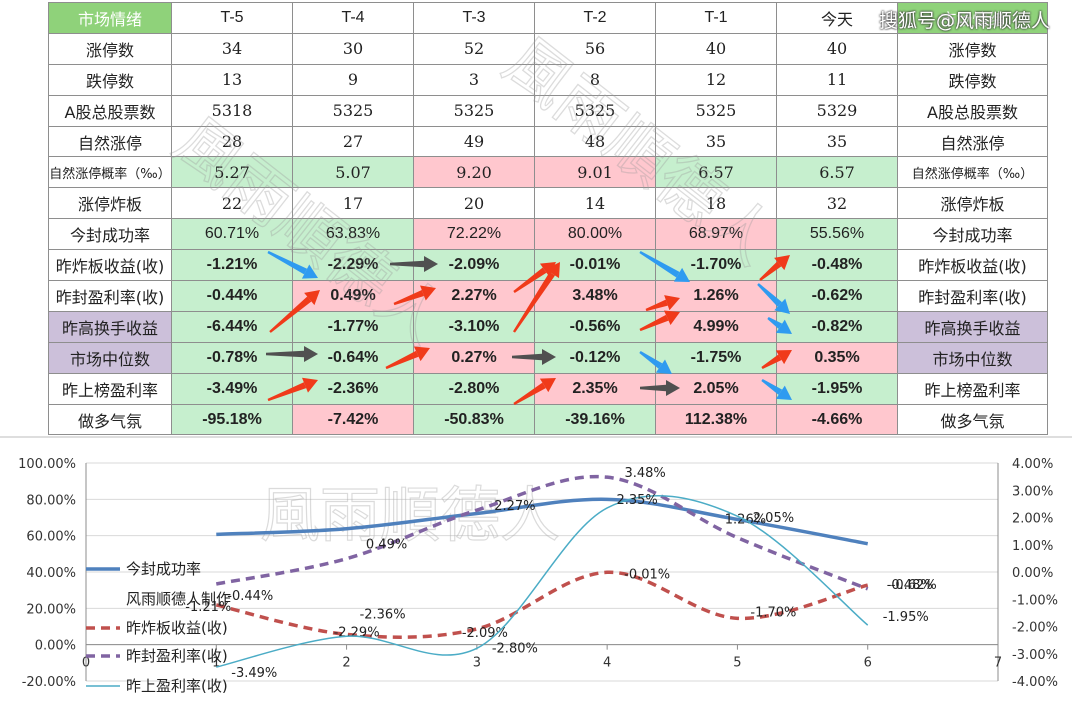 The image size is (1072, 723). What do you see at coordinates (163, 569) in the screenshot?
I see `legend-entry: 今封成功率` at bounding box center [163, 569].